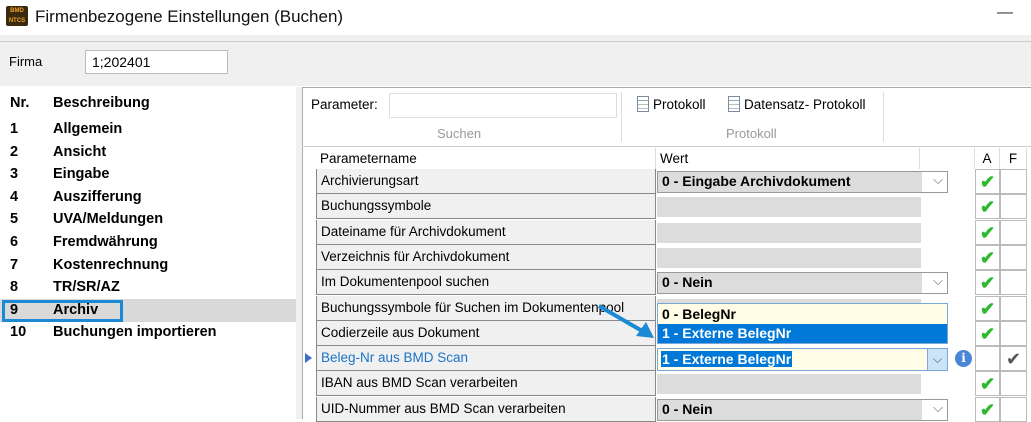  What do you see at coordinates (486, 257) in the screenshot?
I see `parameter-name: Verzeichnis für Archivdokument` at bounding box center [486, 257].